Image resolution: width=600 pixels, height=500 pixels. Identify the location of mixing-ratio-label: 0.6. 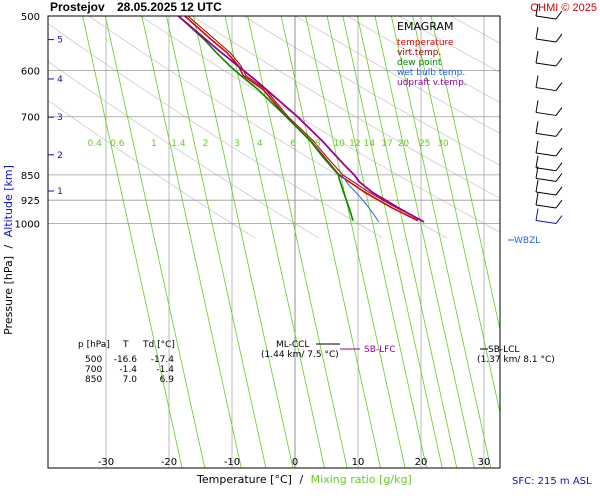
(117, 144).